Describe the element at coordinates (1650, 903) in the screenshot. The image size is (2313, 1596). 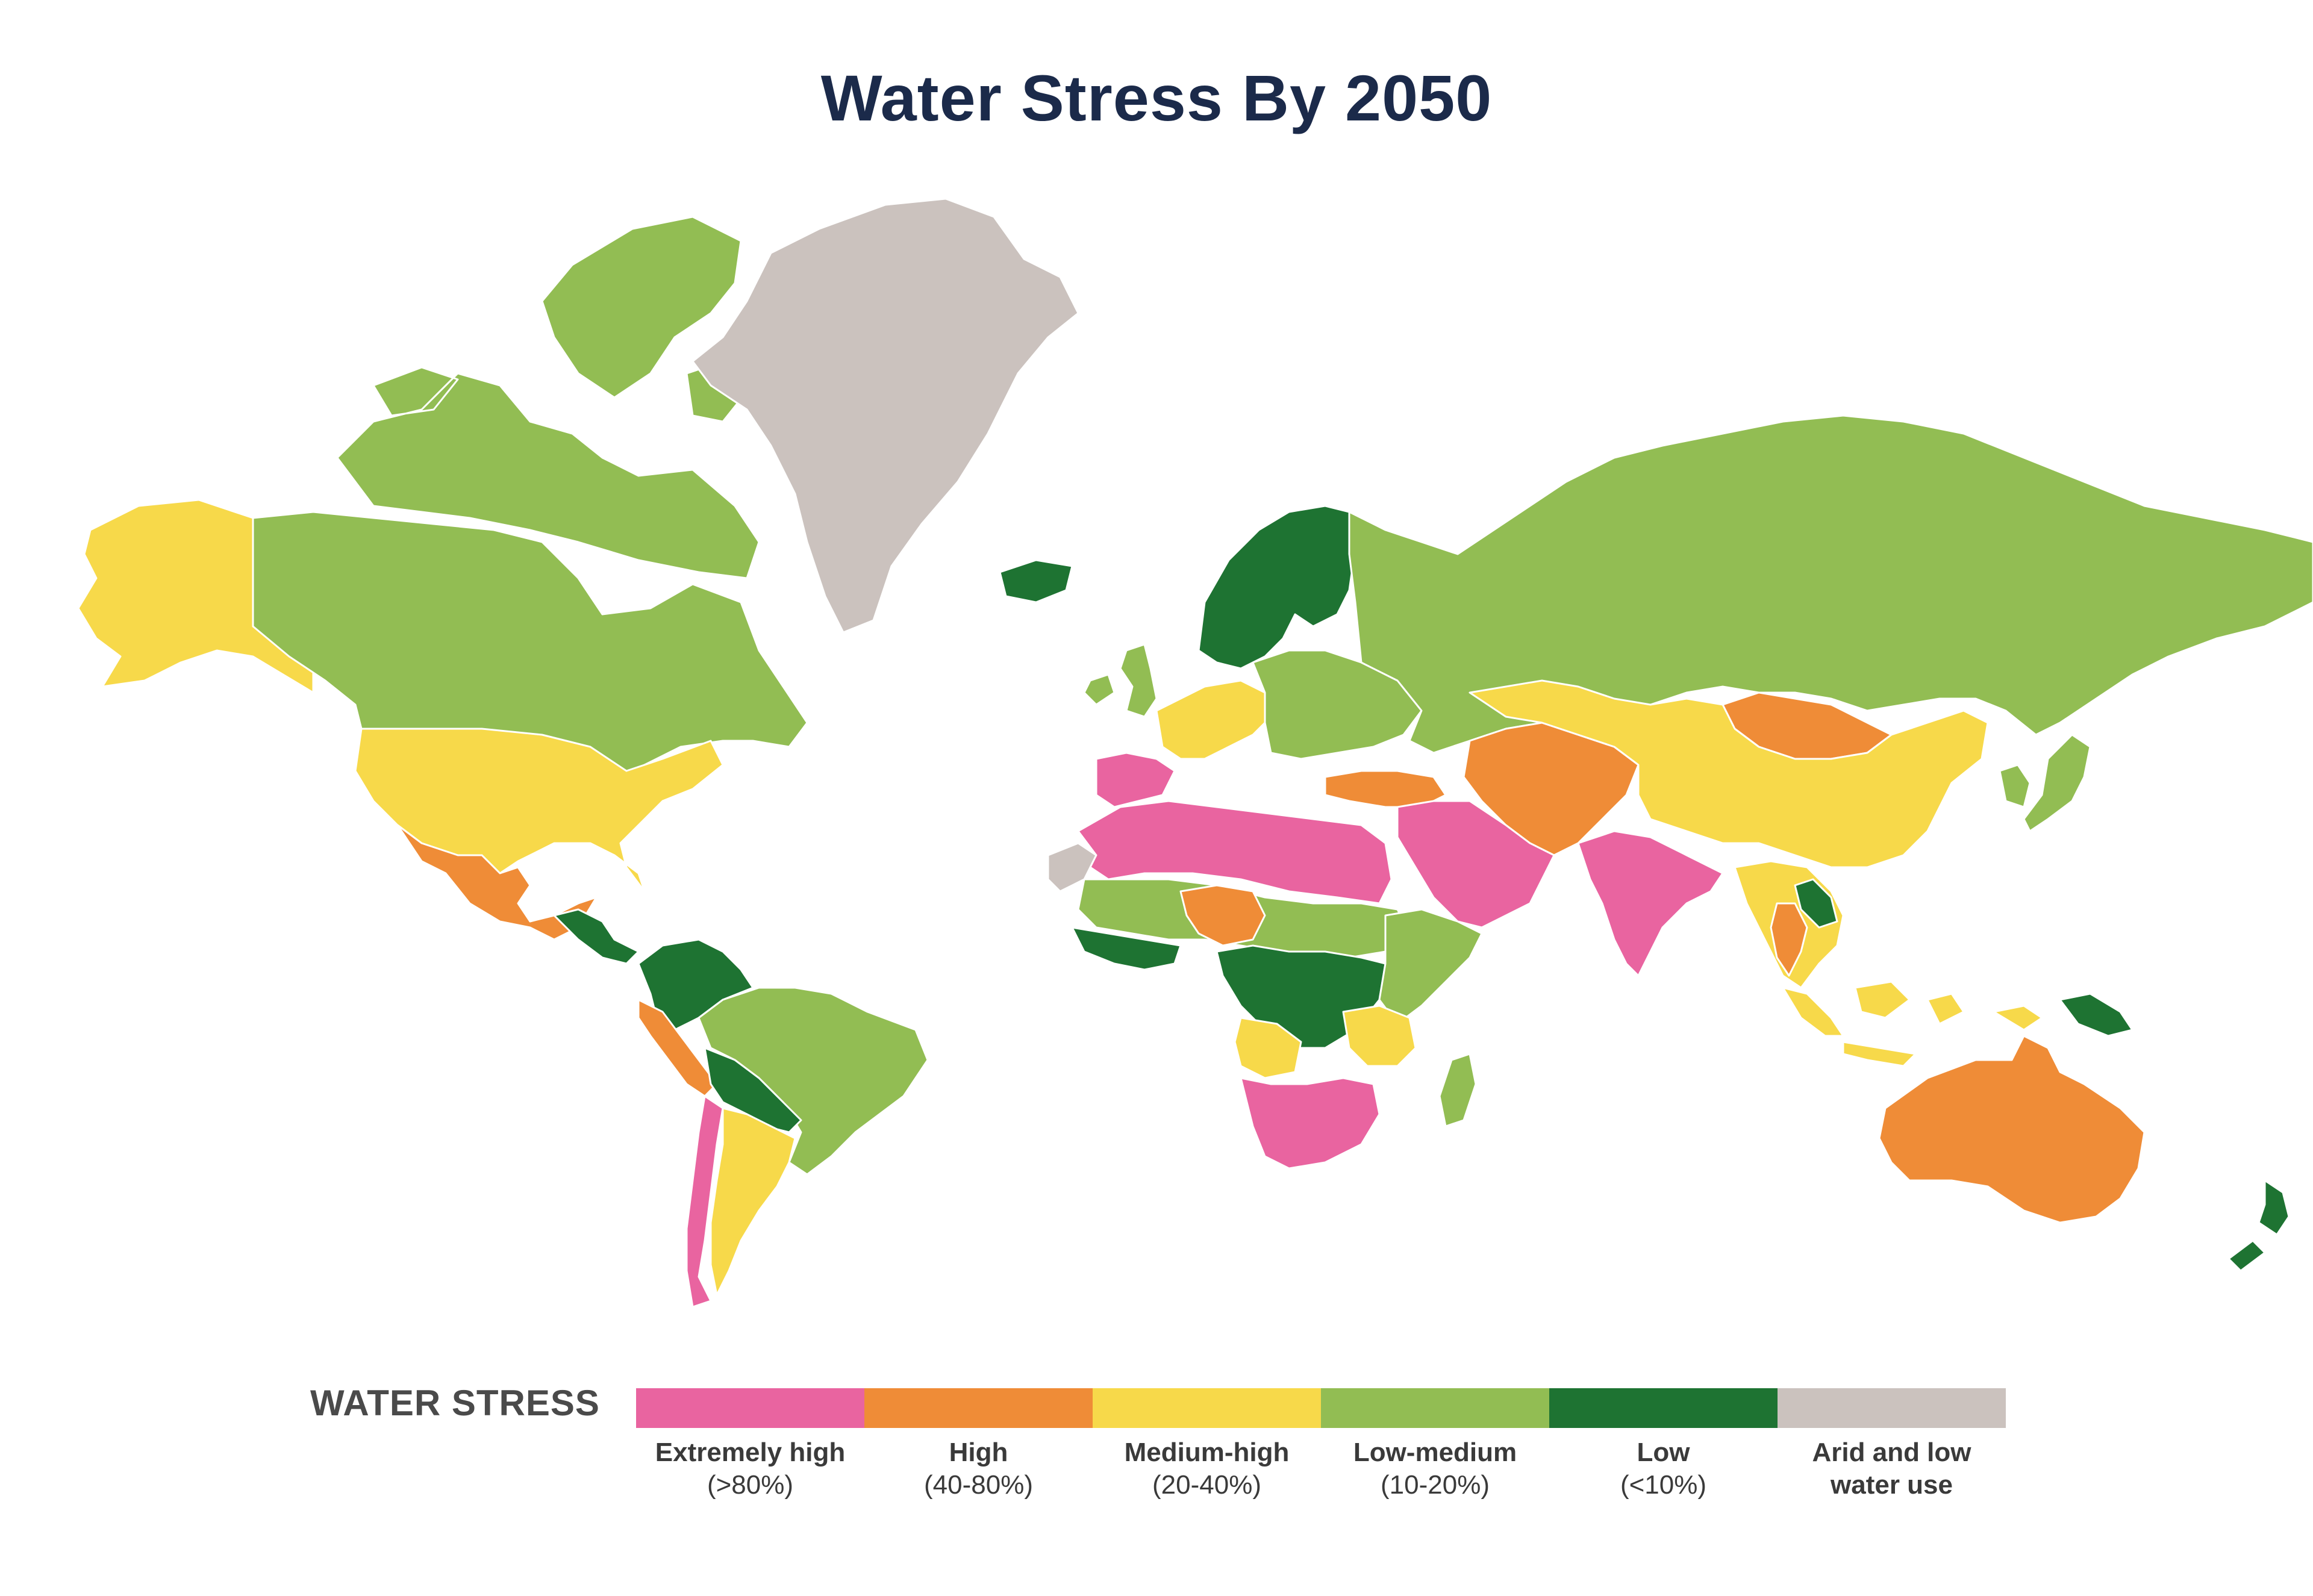
I see `region-india` at that location.